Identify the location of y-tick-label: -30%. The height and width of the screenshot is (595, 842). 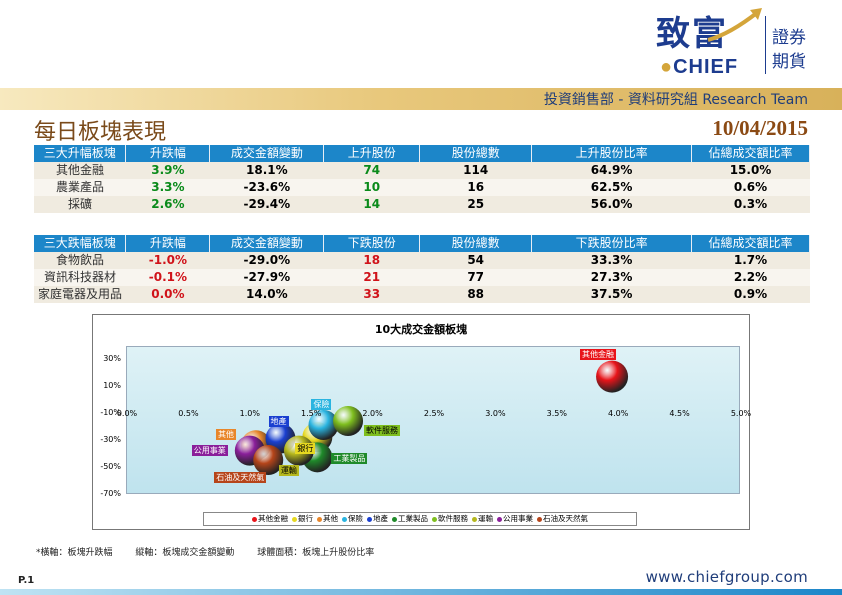
(110, 440).